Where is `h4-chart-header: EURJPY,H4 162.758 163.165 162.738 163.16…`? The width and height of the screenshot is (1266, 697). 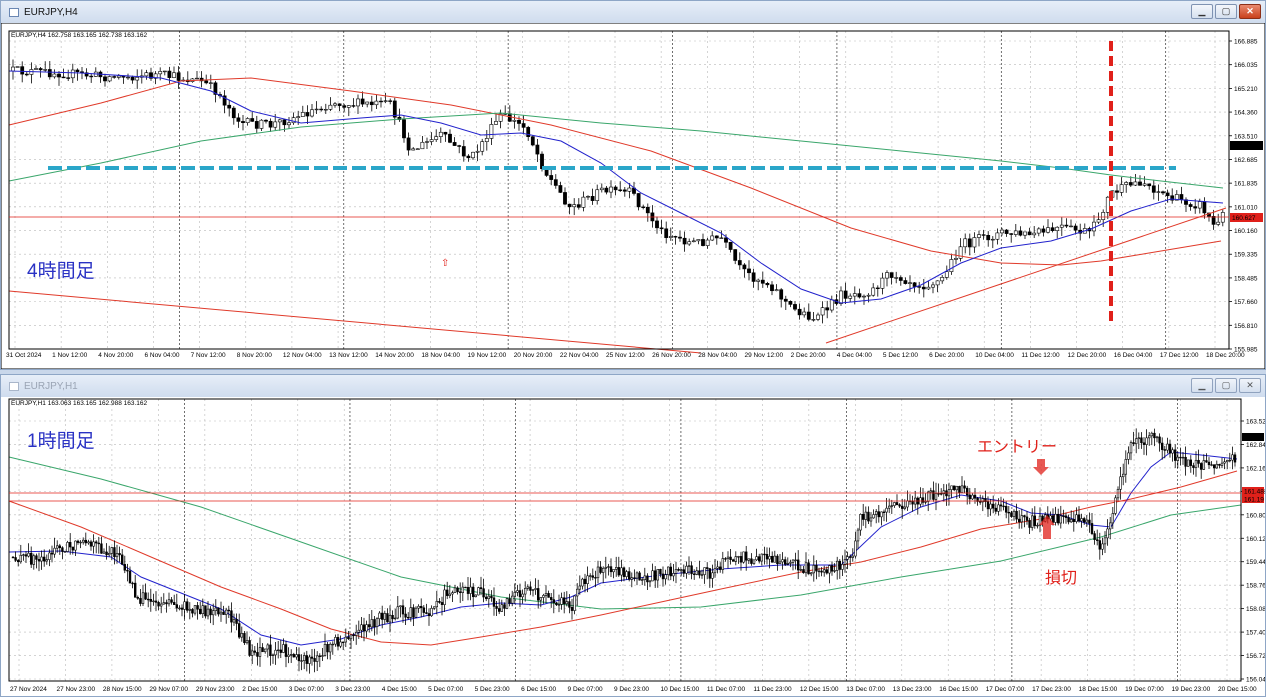
h4-chart-header: EURJPY,H4 162.758 163.165 162.738 163.16… is located at coordinates (79, 35).